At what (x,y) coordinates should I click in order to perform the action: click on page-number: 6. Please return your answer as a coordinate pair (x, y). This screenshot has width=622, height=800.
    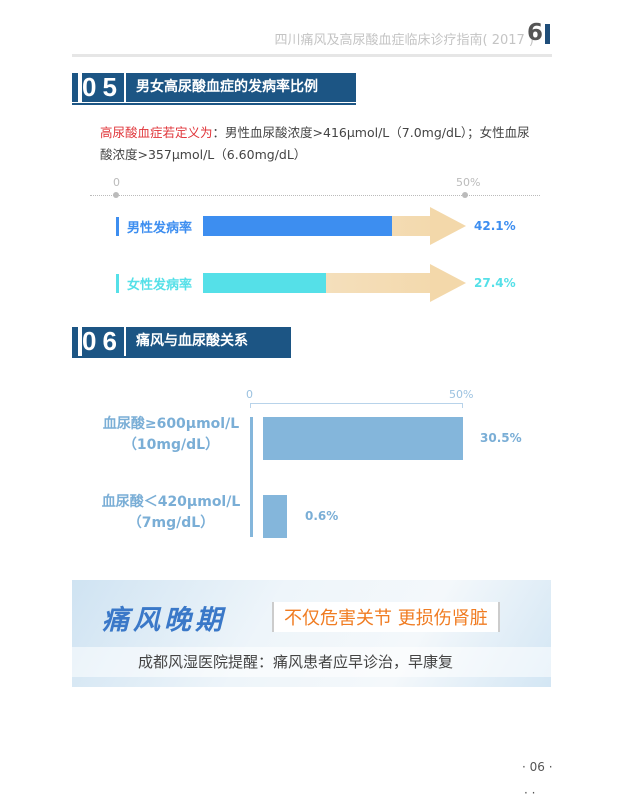
    Looking at the image, I should click on (535, 33).